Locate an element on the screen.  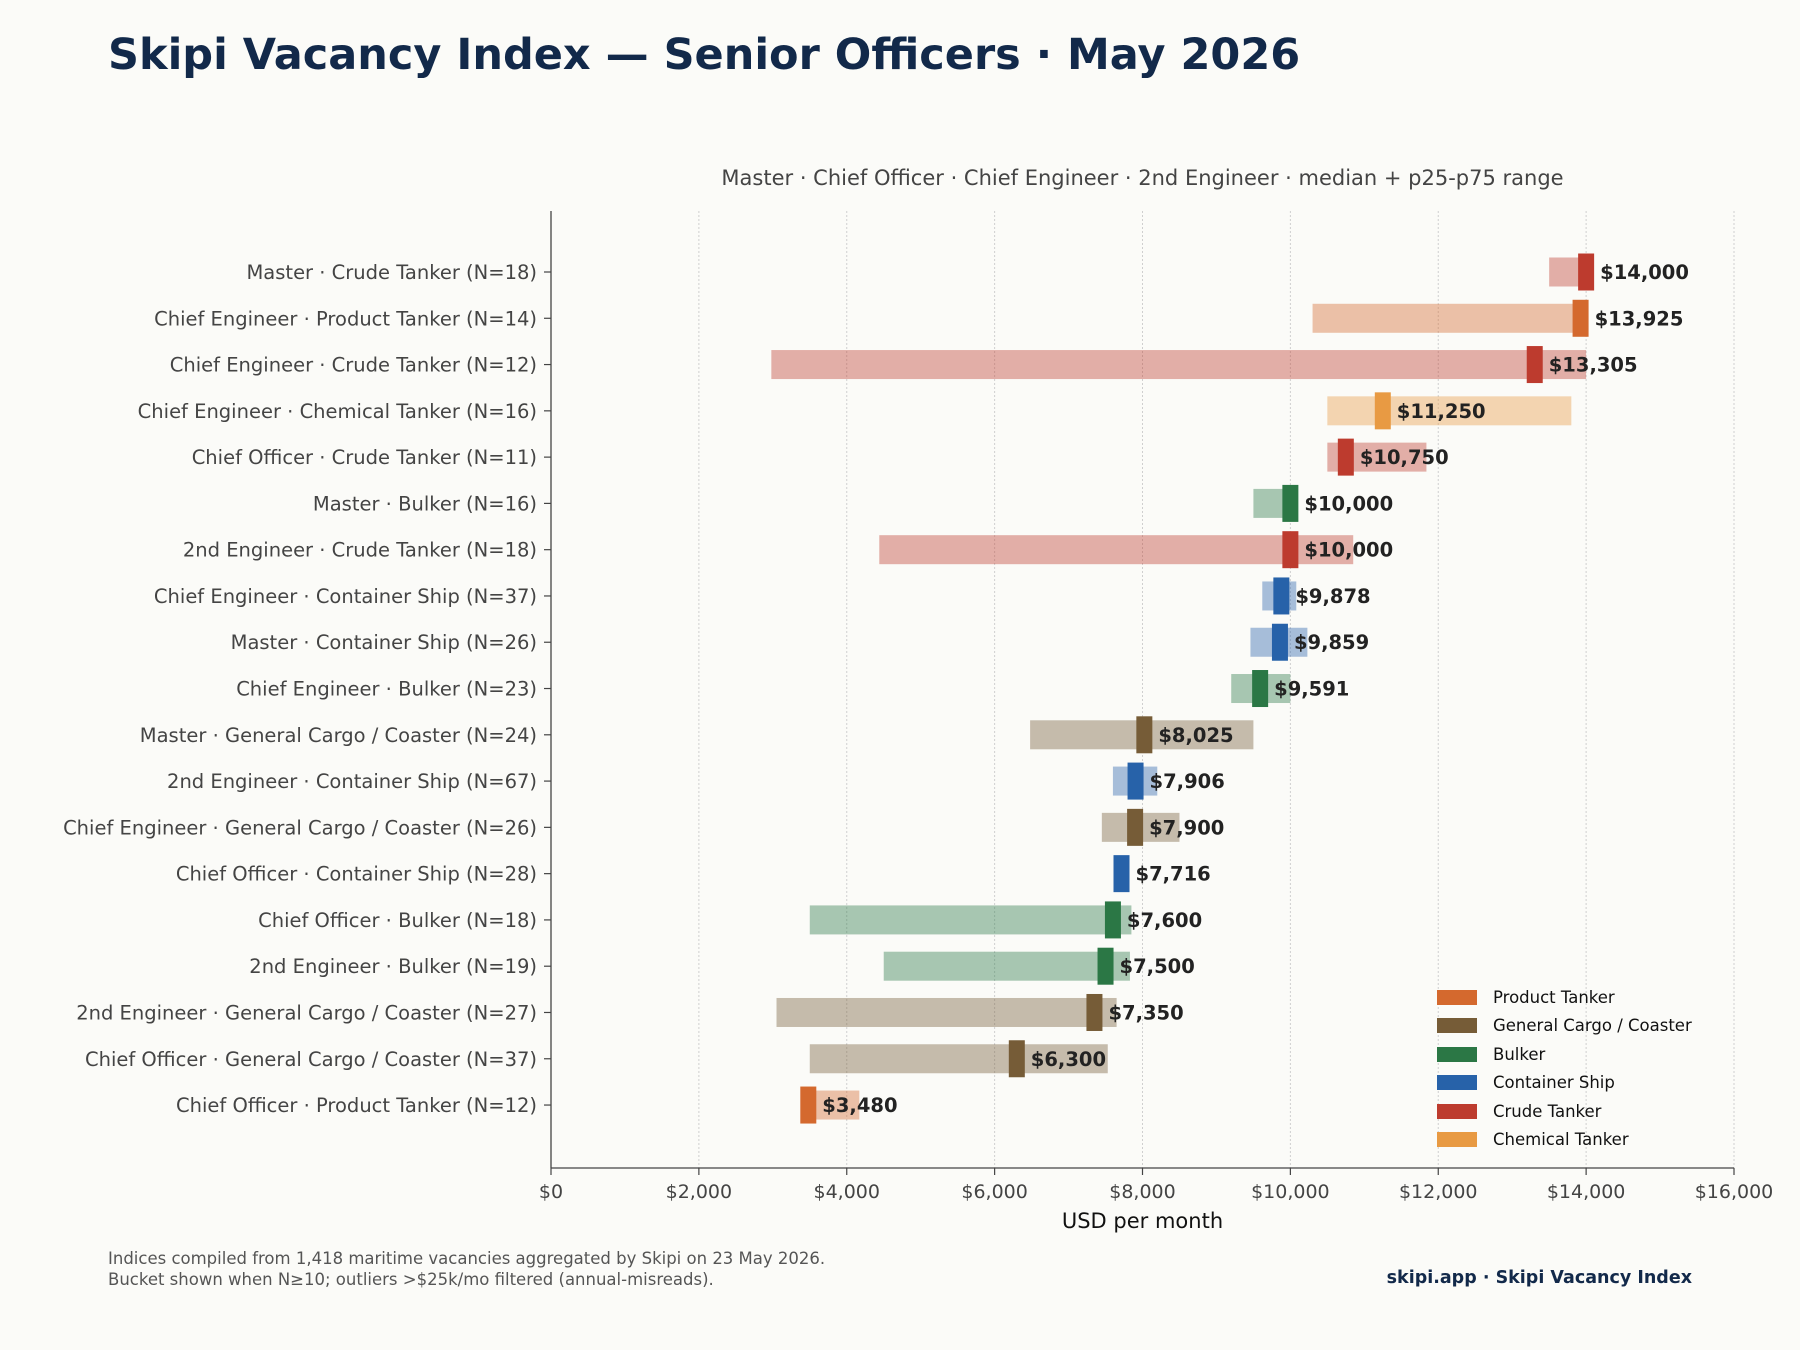
x-tick-label: $8,000 is located at coordinates (1142, 1192).